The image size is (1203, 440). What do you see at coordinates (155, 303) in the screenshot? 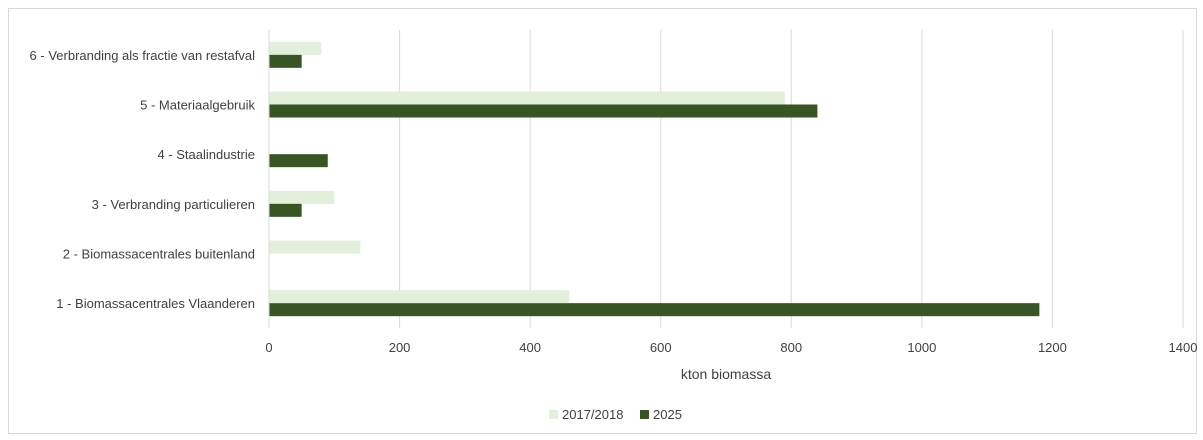
I see `category-label: 1 - Biomassacentrales Vlaanderen` at bounding box center [155, 303].